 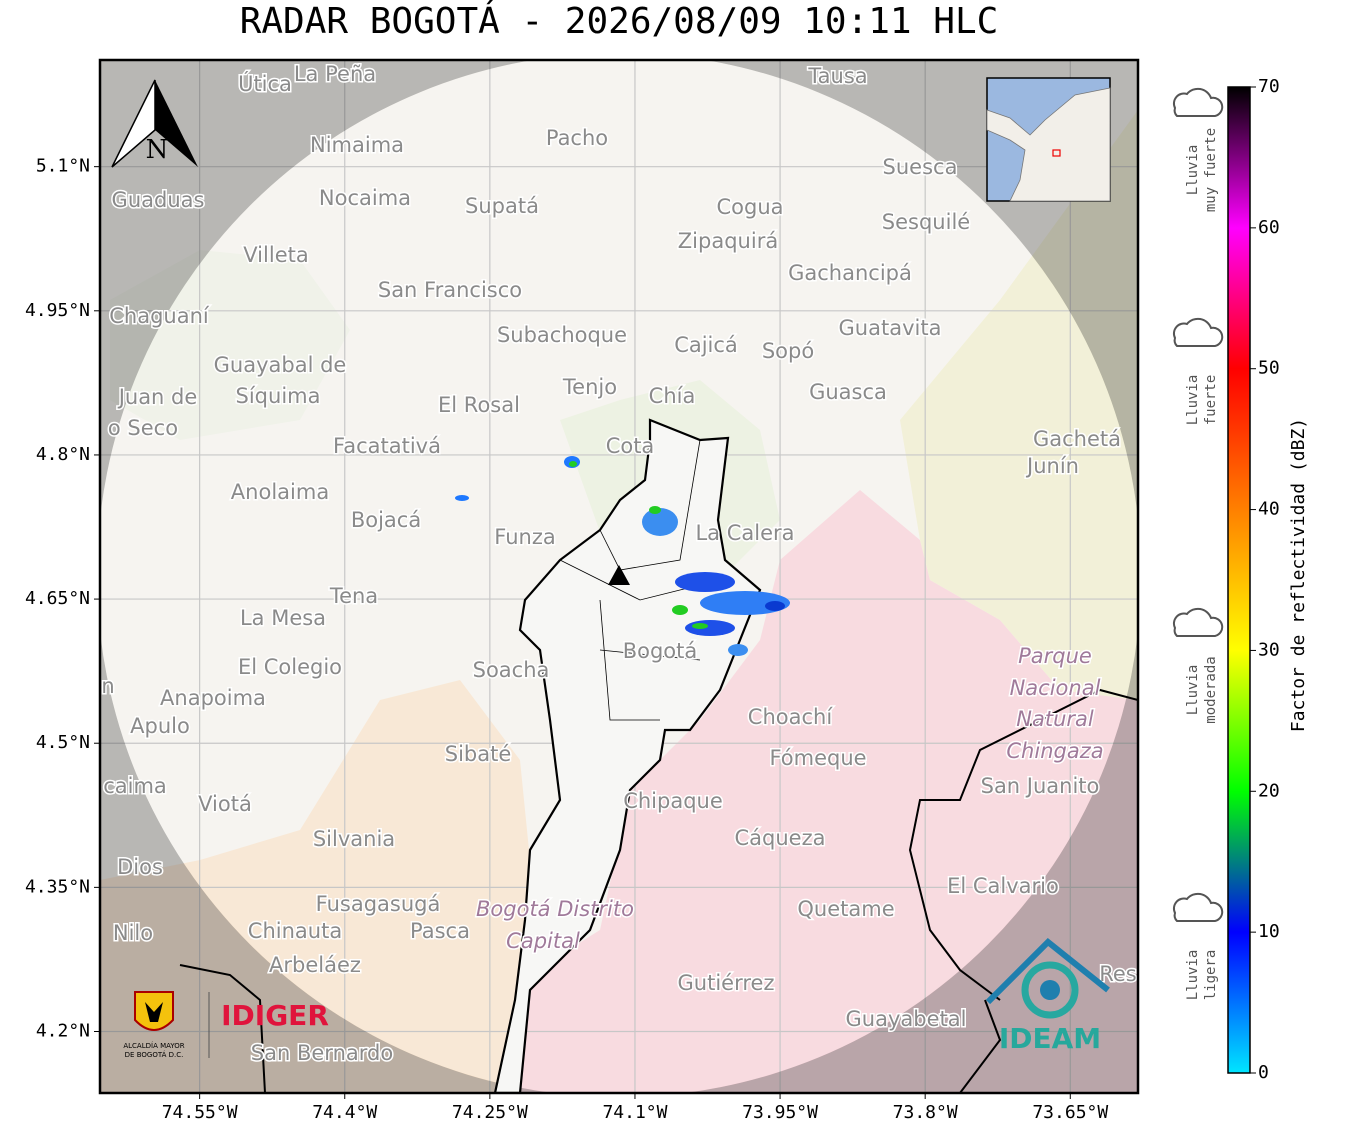 What do you see at coordinates (57, 886) in the screenshot?
I see `lat-tick-label: 4.35°N` at bounding box center [57, 886].